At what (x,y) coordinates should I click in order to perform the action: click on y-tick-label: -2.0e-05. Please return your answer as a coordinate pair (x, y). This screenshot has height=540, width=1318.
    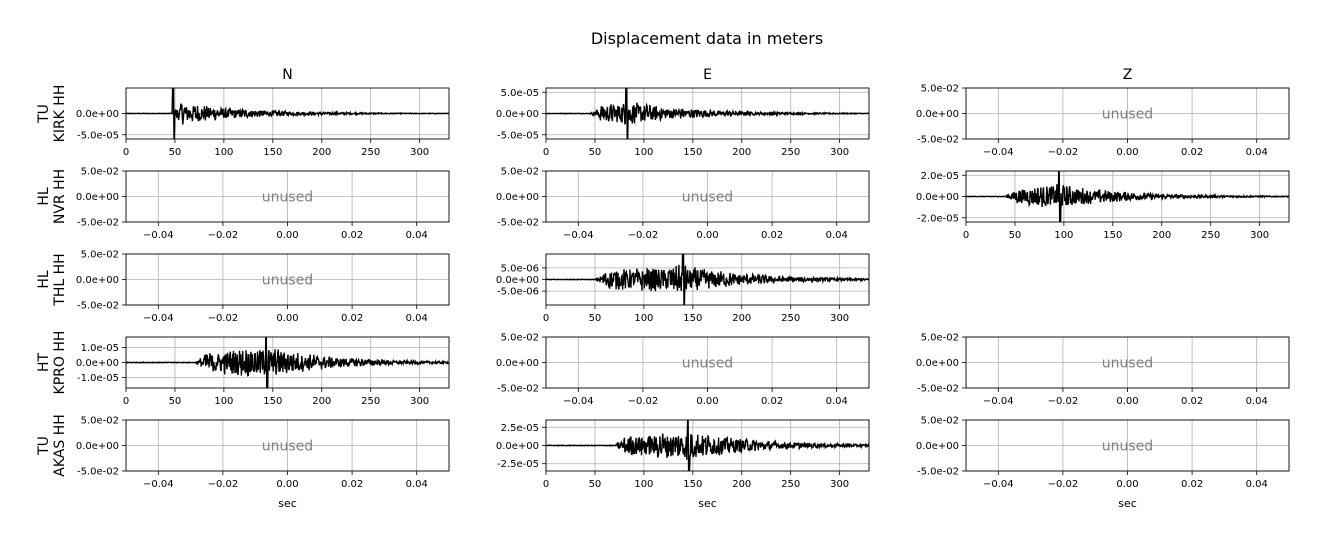
    Looking at the image, I should click on (938, 218).